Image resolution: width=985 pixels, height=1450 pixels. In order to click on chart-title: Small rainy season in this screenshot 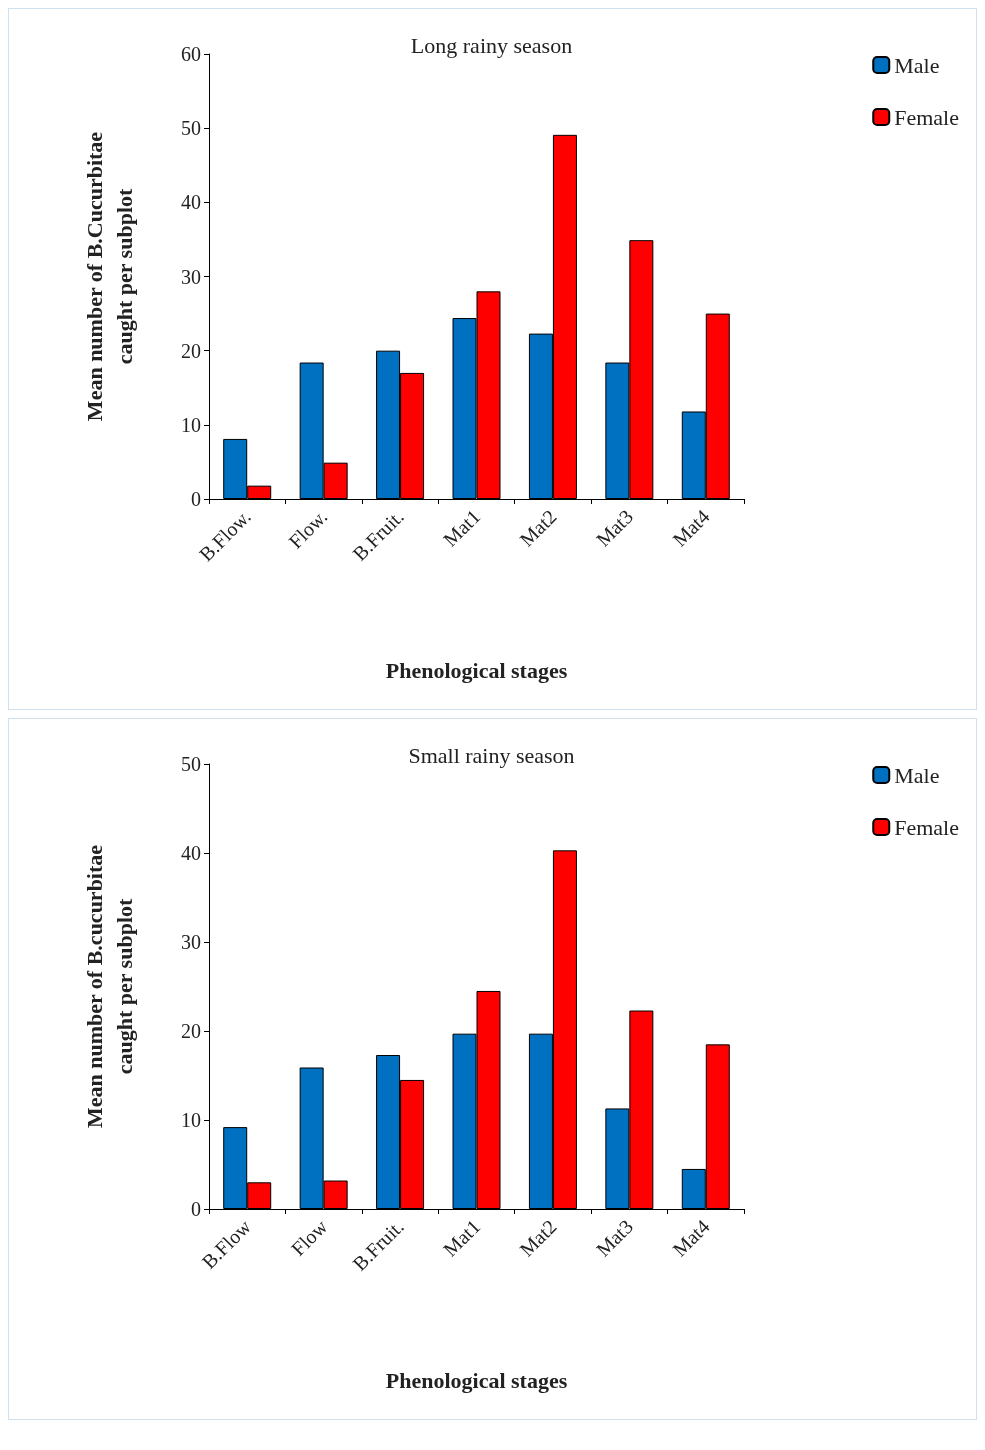, I will do `click(491, 755)`.